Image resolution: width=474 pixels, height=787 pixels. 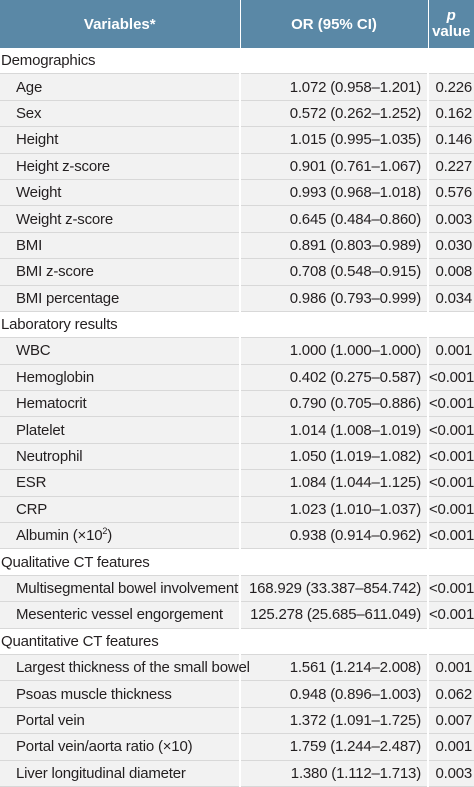 I want to click on section-title: Demographics, so click(x=237, y=61).